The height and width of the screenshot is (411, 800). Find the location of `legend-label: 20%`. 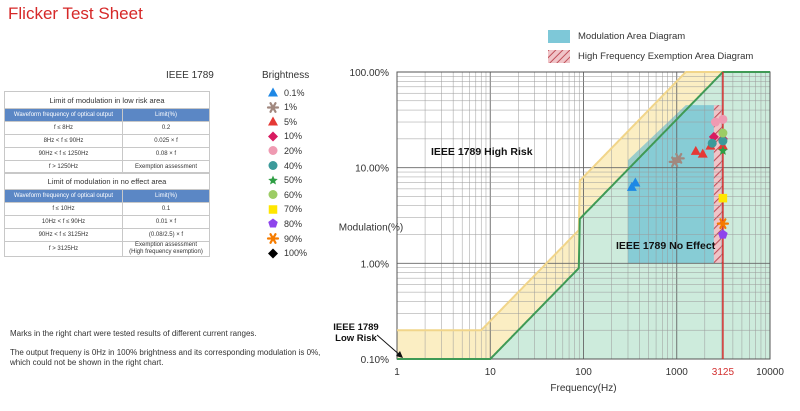

legend-label: 20% is located at coordinates (293, 150).